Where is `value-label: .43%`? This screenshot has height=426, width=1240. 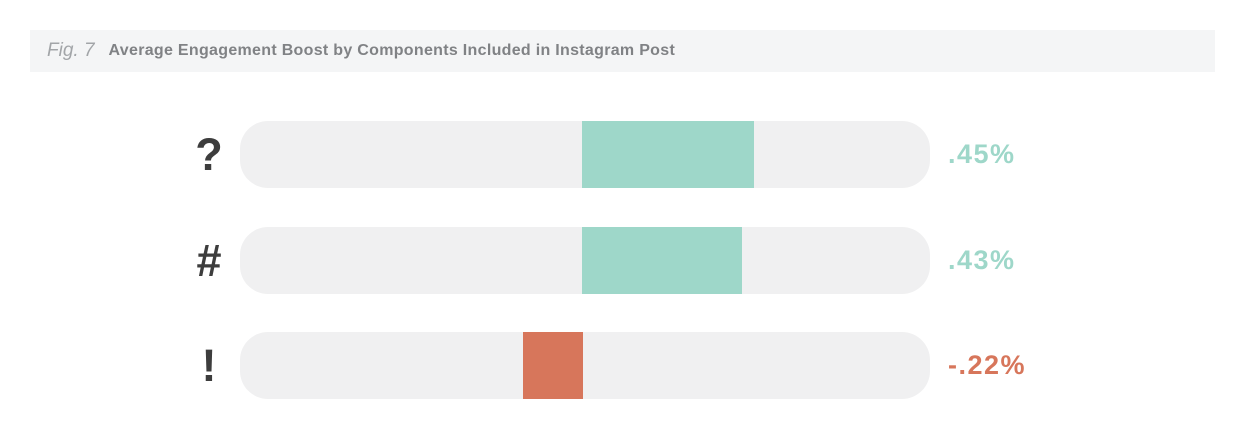
value-label: .43% is located at coordinates (982, 260).